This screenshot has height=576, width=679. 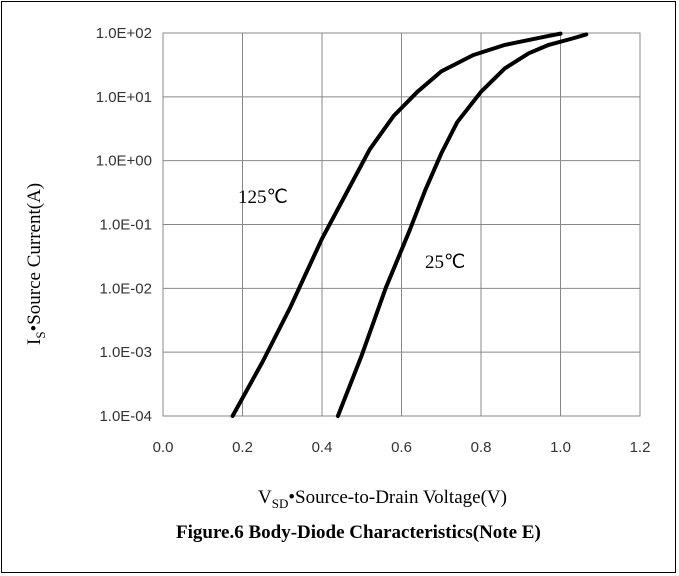 What do you see at coordinates (125, 225) in the screenshot?
I see `y-tick-label: 1.0E-01` at bounding box center [125, 225].